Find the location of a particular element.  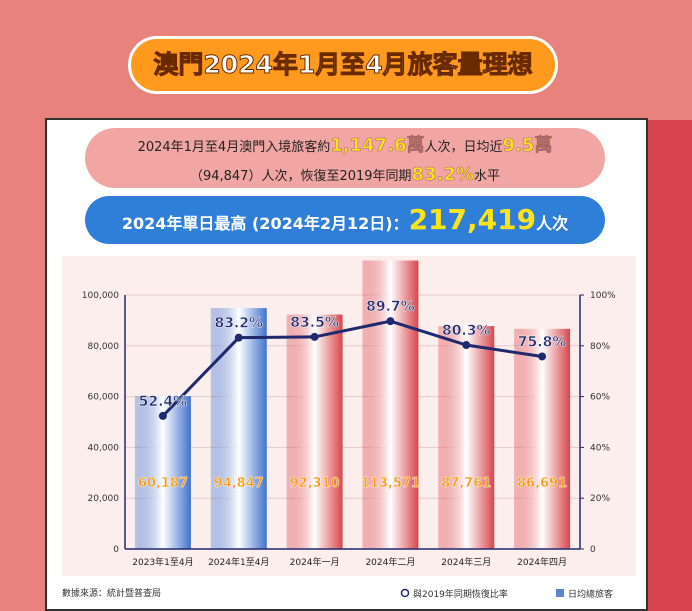

stripe is located at coordinates (669, 365).